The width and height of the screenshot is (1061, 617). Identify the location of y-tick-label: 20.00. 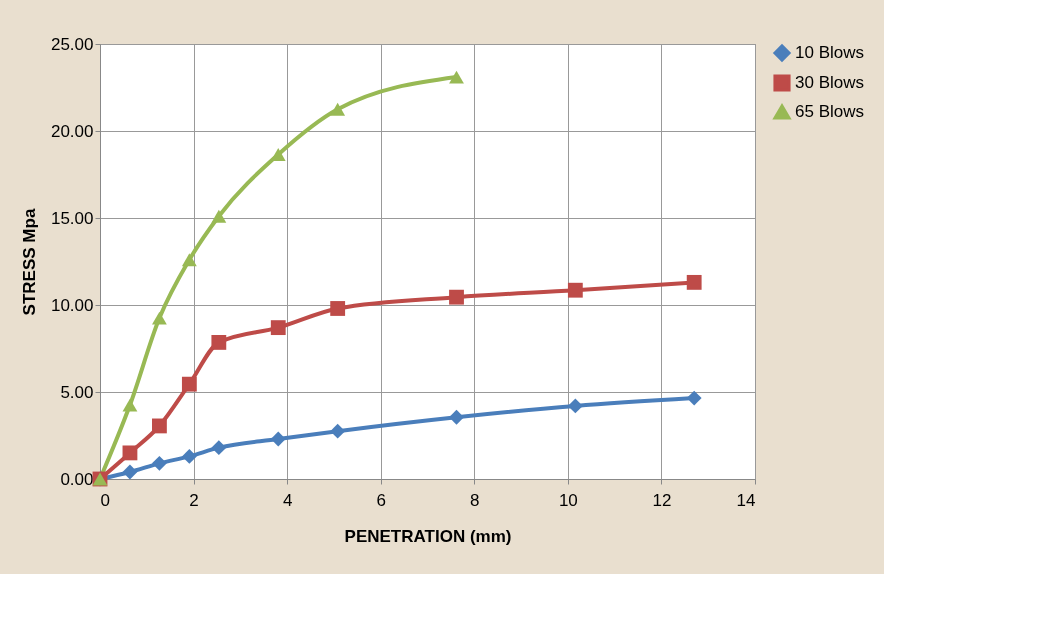
(72, 131).